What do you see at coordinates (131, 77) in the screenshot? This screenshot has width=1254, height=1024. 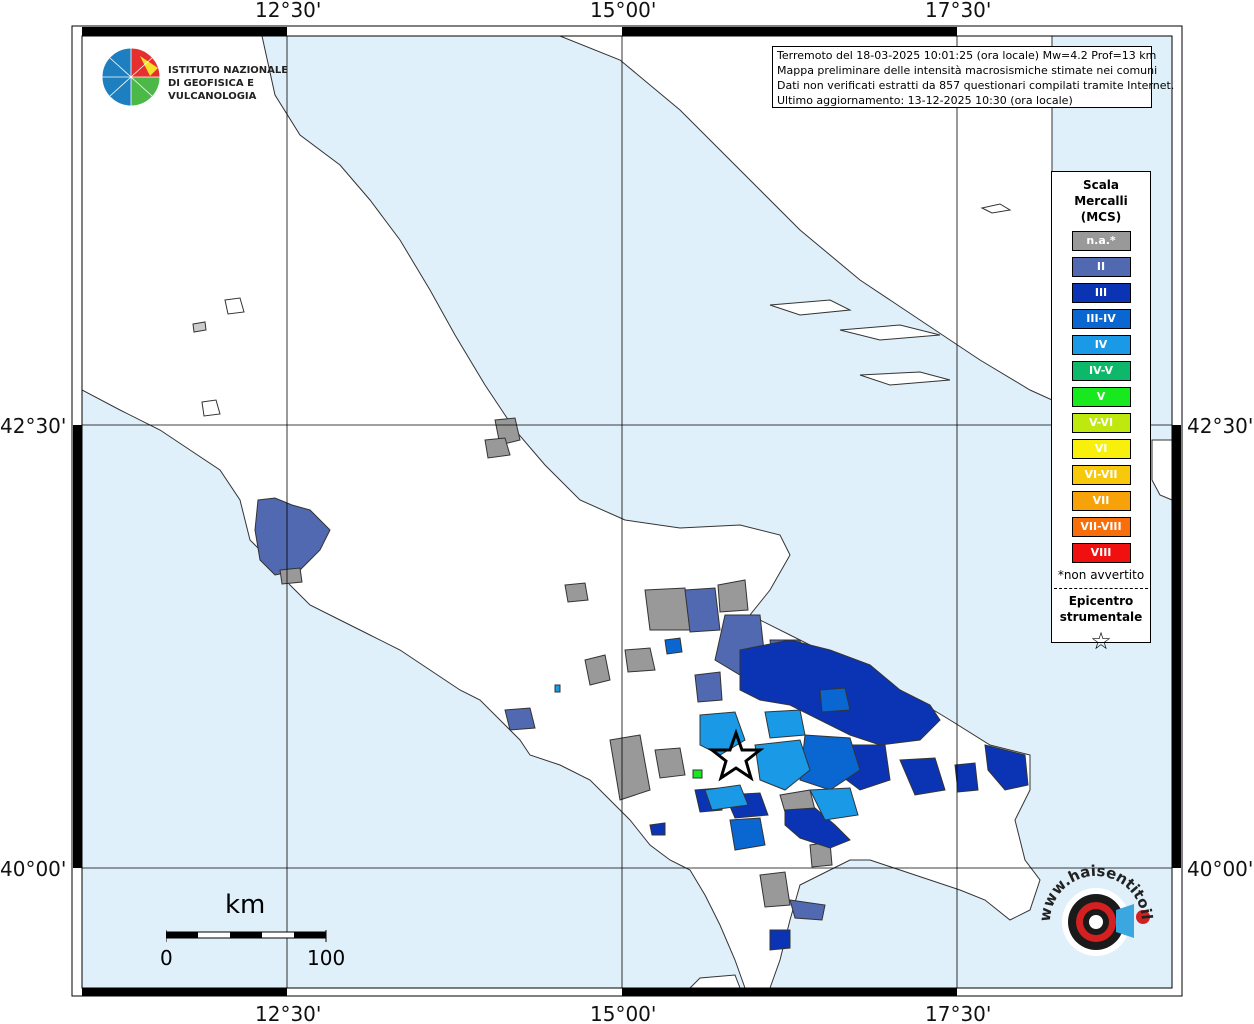 I see `globe-icon` at bounding box center [131, 77].